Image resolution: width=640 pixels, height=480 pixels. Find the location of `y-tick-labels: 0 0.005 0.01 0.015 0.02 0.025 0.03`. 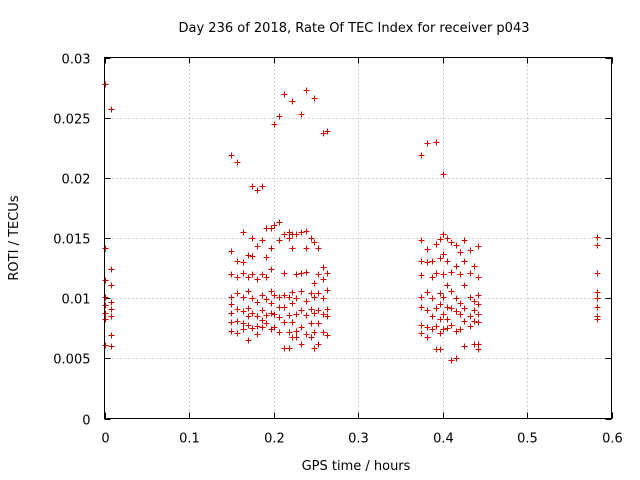

y-tick-labels: 0 0.005 0.01 0.015 0.02 0.025 0.03 is located at coordinates (71, 241).